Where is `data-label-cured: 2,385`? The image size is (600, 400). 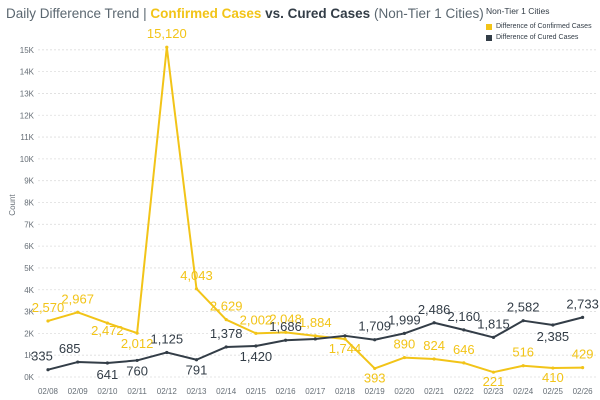
data-label-cured: 2,385 is located at coordinates (553, 336).